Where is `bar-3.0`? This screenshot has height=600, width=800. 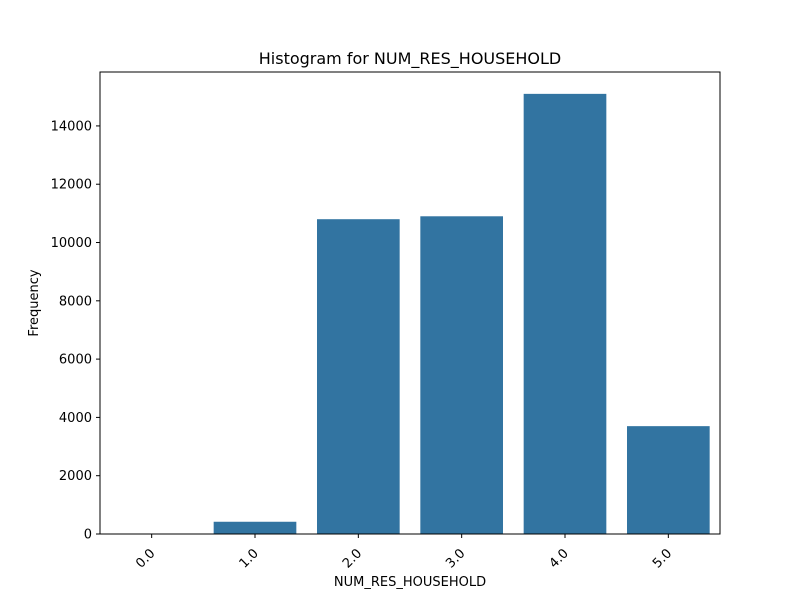 bar-3.0 is located at coordinates (461, 375).